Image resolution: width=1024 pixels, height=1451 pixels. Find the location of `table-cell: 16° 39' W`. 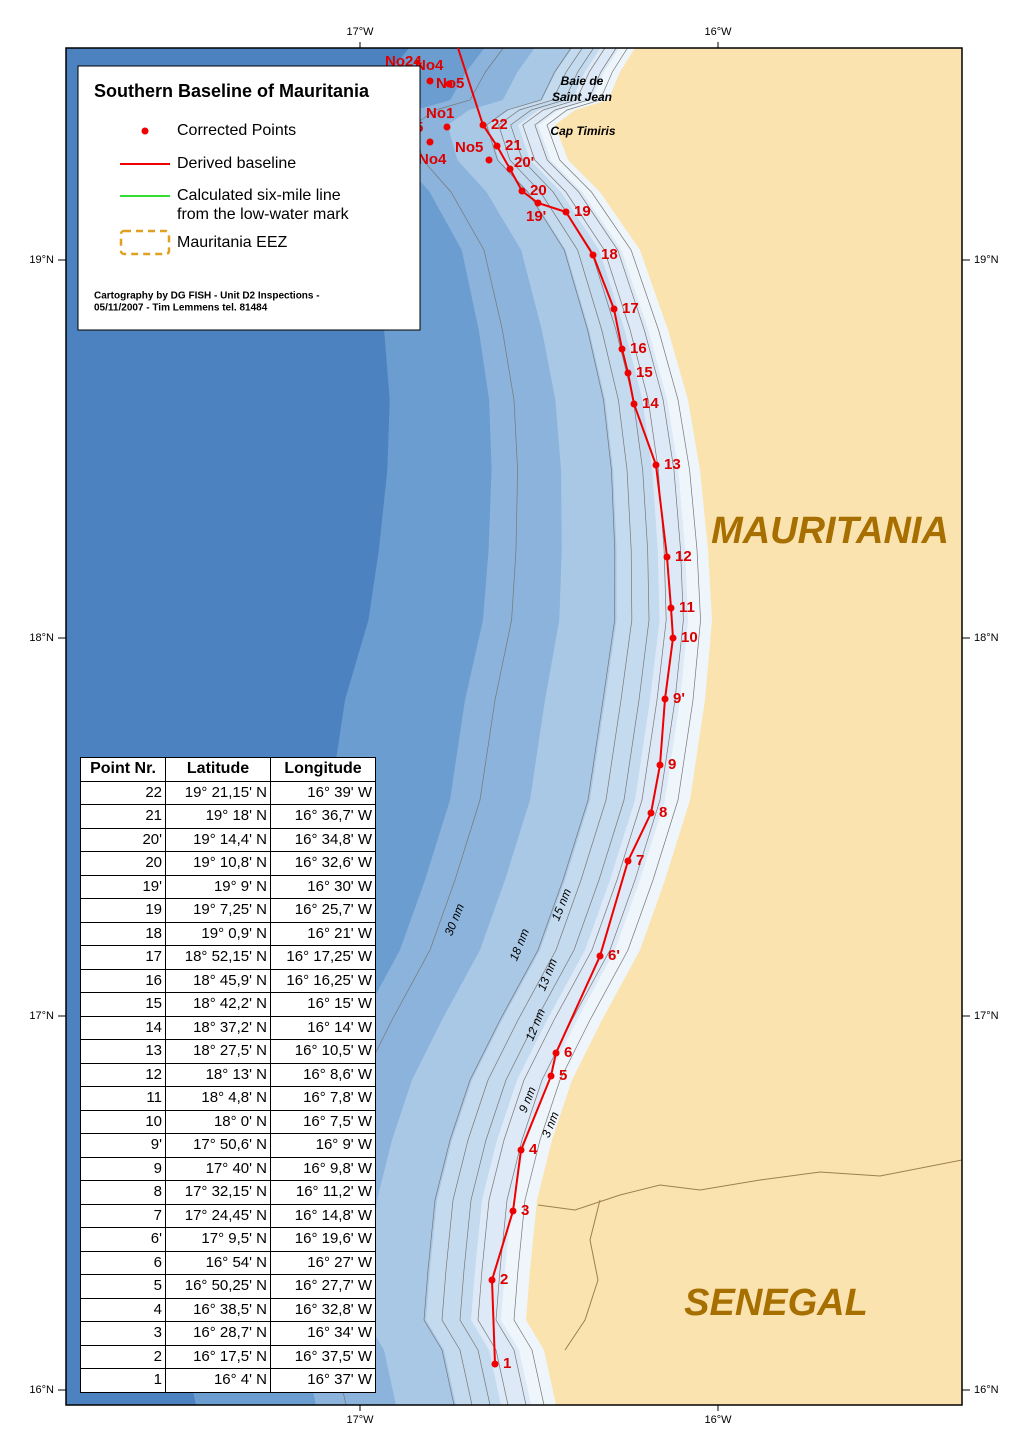

table-cell: 16° 39' W is located at coordinates (323, 792).